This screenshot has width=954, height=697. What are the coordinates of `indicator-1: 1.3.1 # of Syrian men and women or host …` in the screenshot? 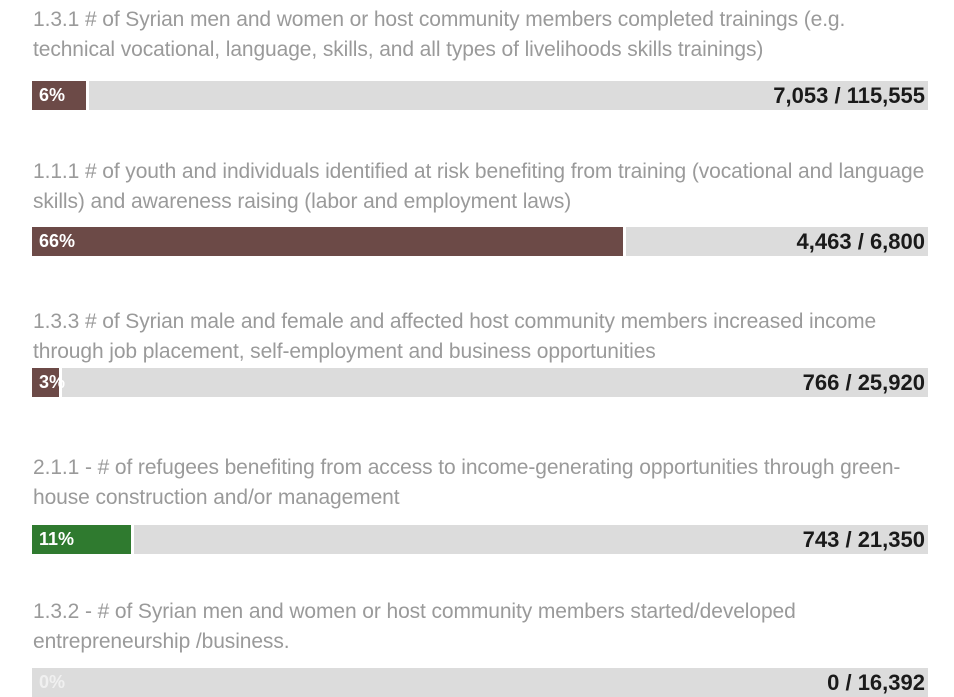 It's located at (480, 57).